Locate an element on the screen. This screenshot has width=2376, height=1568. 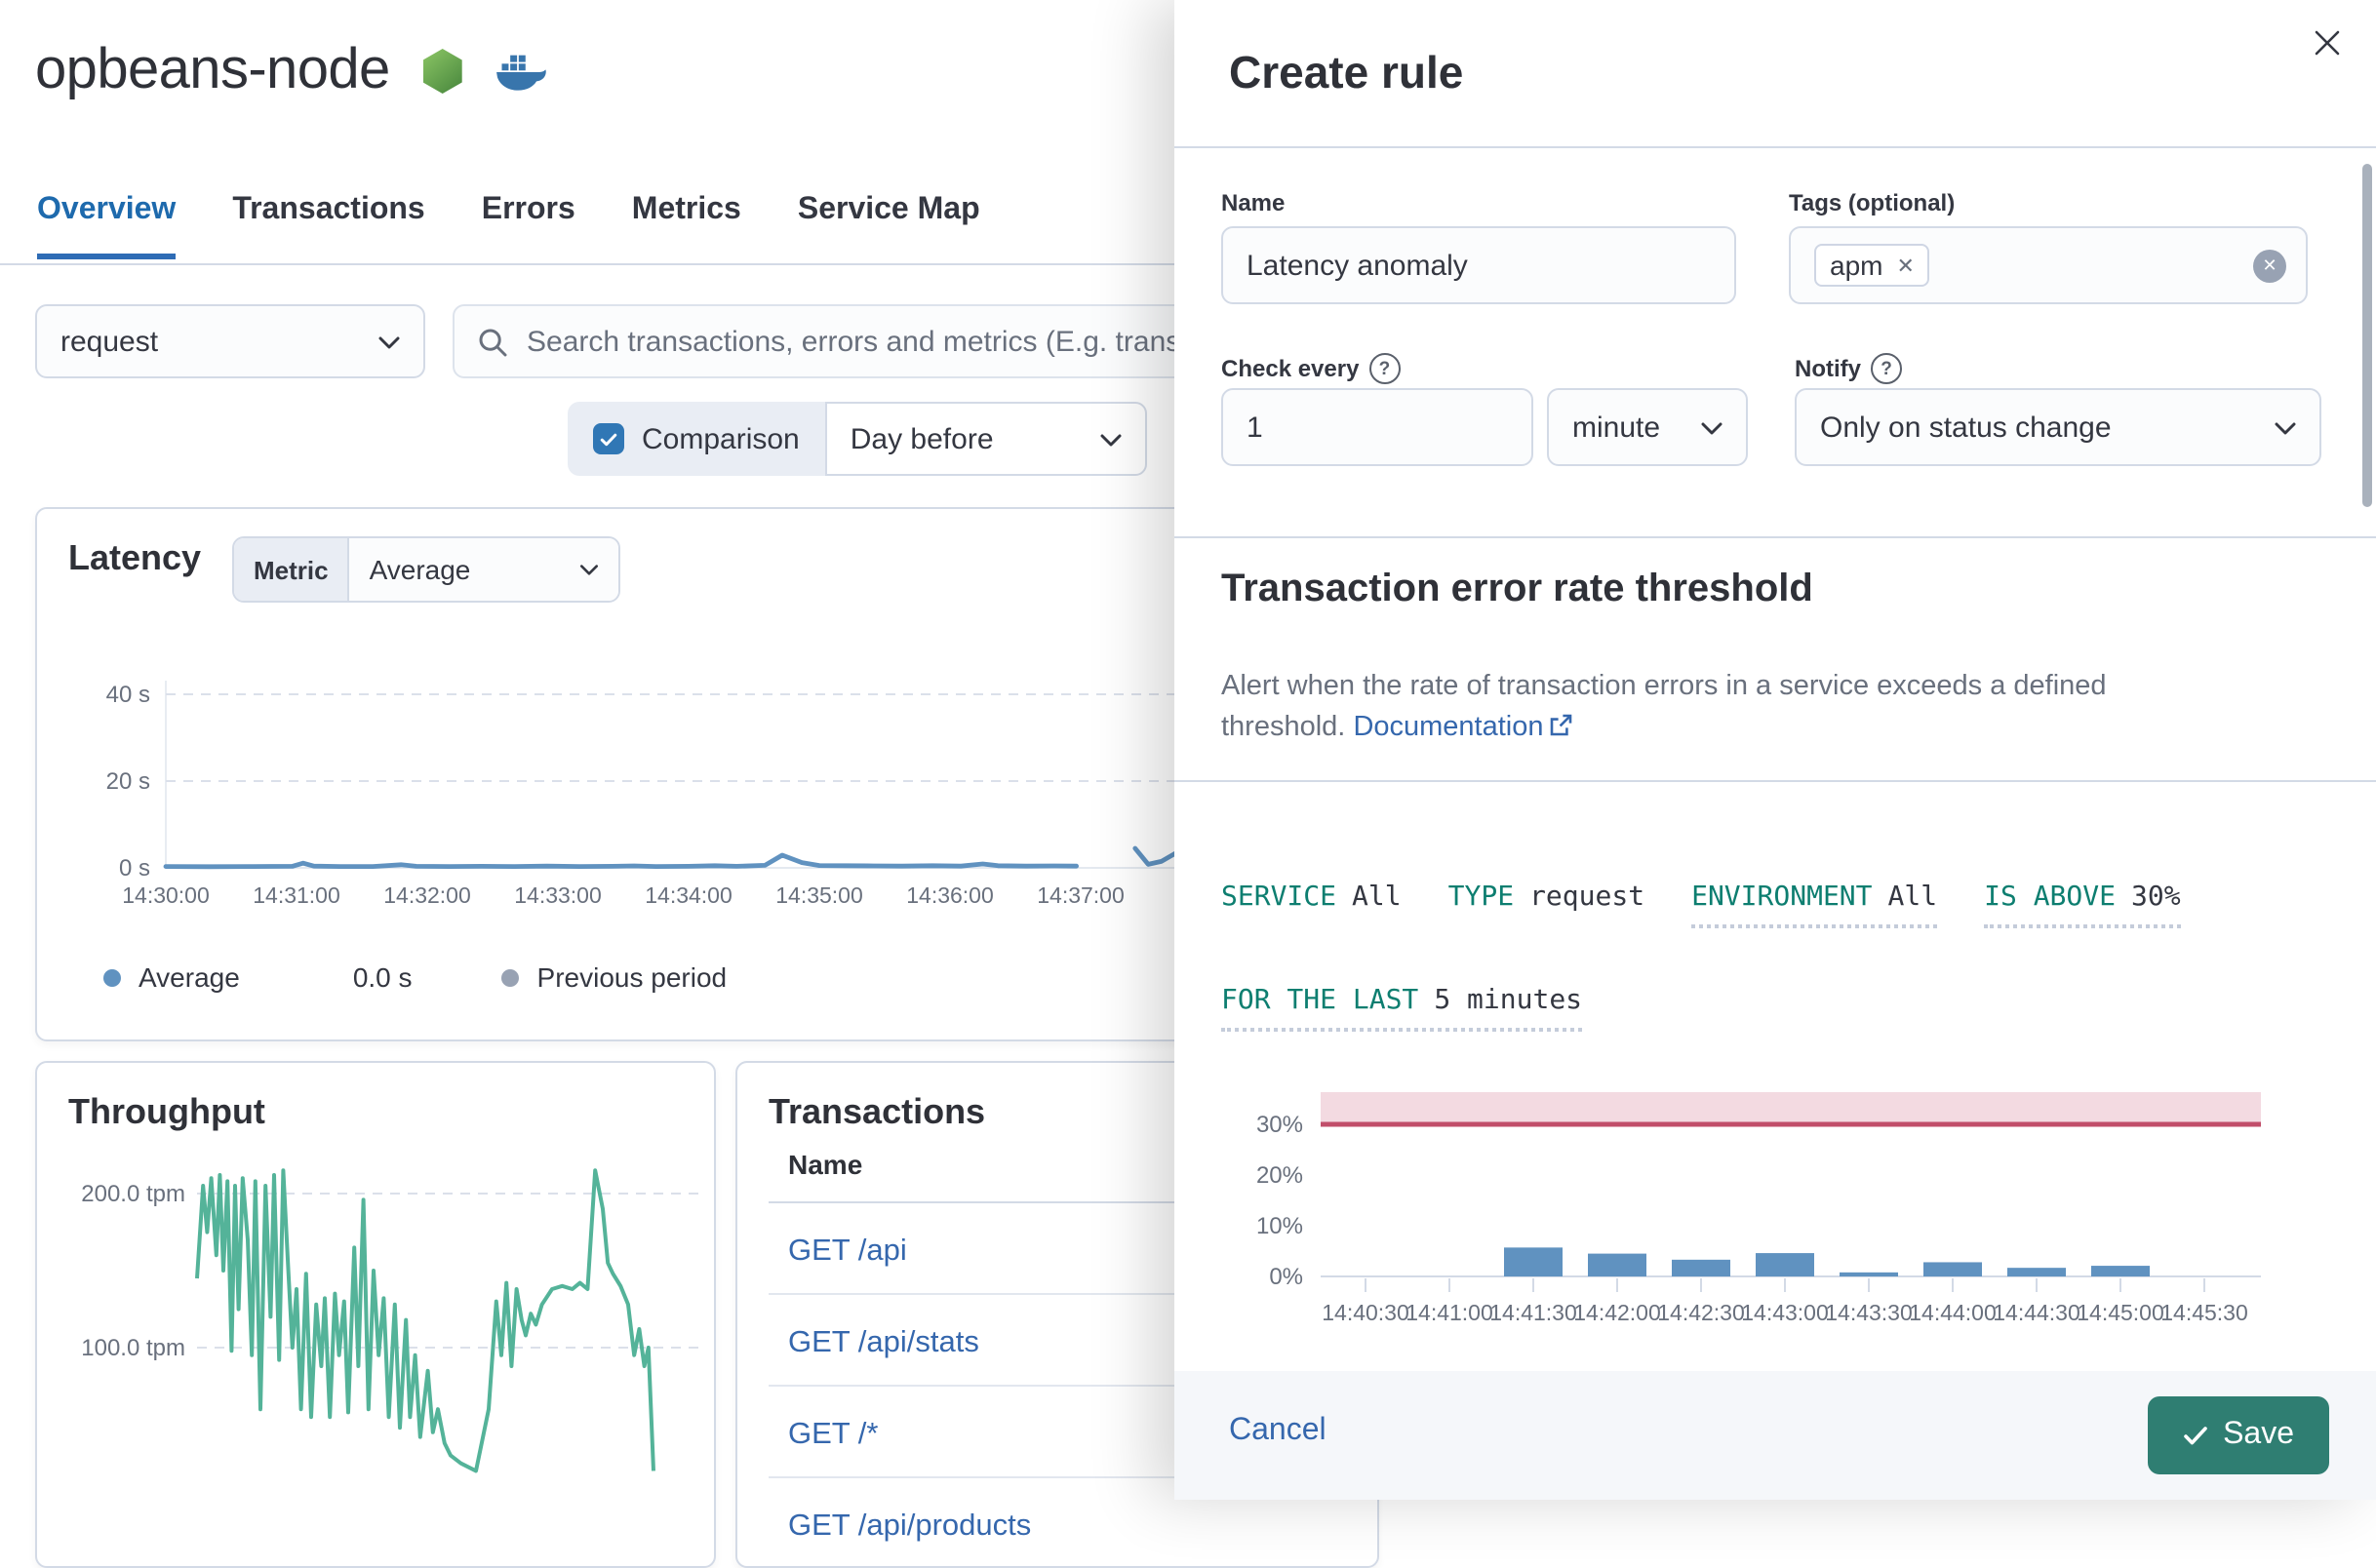
rule-name-label: Name is located at coordinates (1253, 202).